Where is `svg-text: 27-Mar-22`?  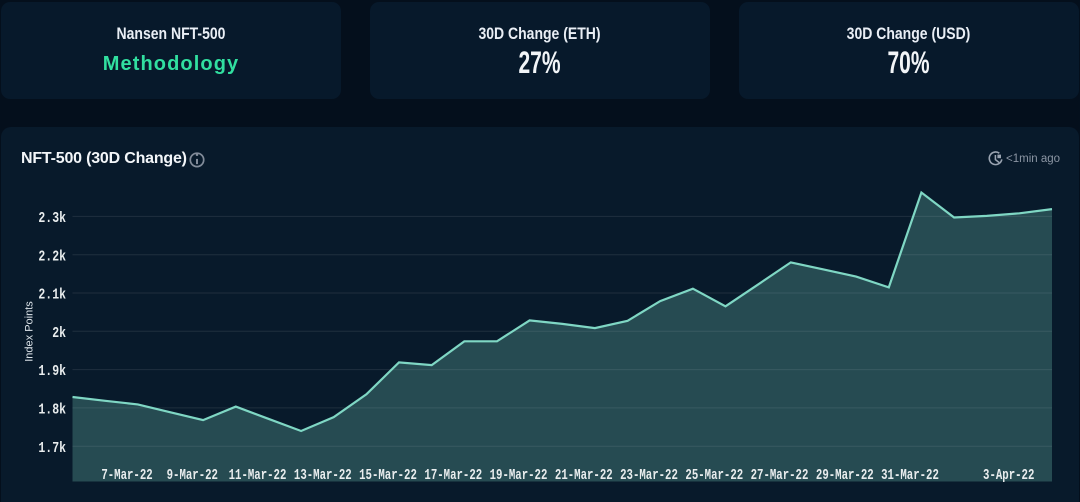 svg-text: 27-Mar-22 is located at coordinates (780, 475).